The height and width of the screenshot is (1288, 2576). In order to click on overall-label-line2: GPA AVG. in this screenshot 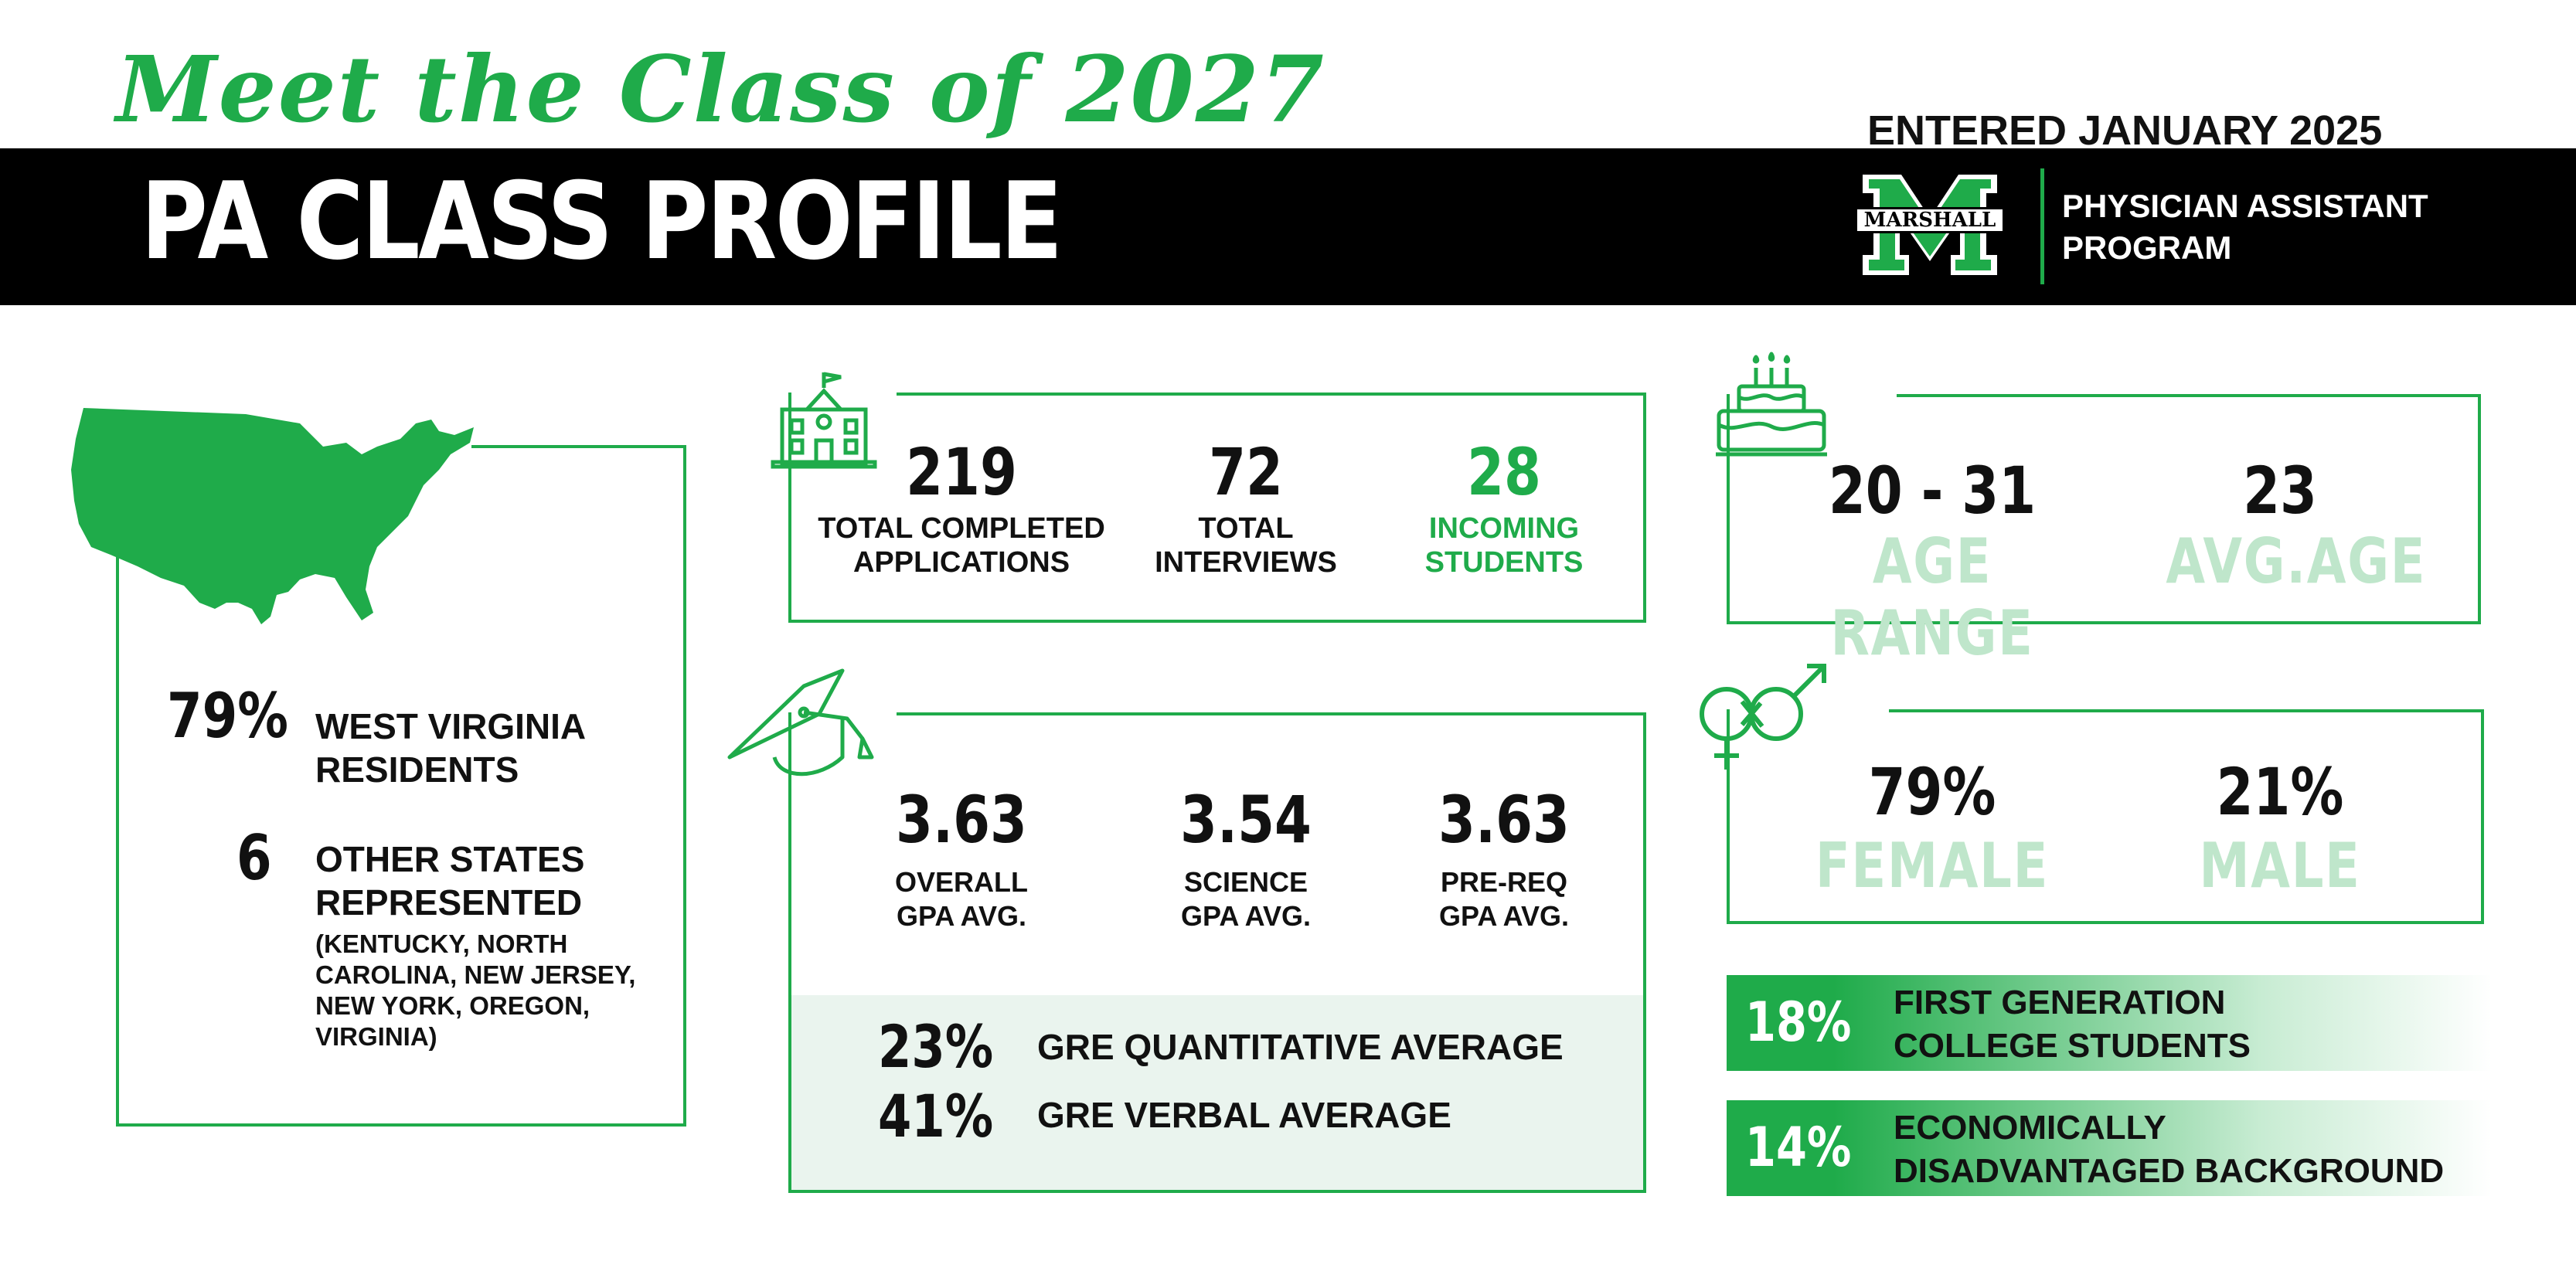, I will do `click(961, 916)`.